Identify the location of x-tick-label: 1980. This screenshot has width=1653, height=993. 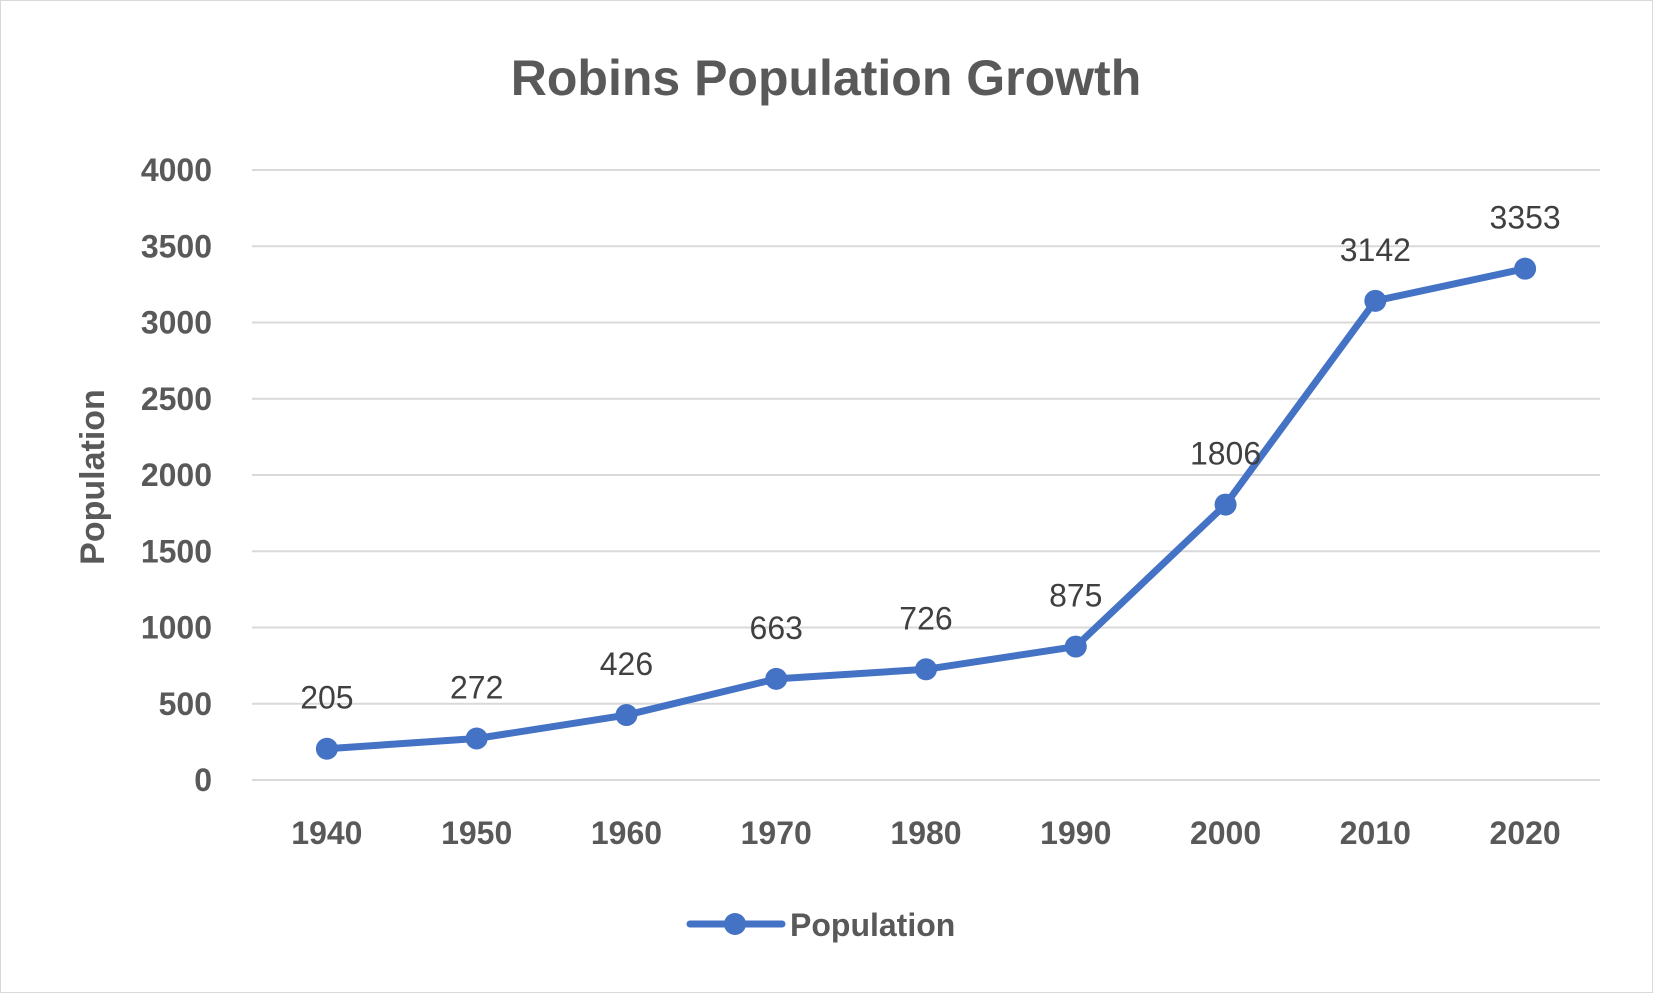
(925, 833).